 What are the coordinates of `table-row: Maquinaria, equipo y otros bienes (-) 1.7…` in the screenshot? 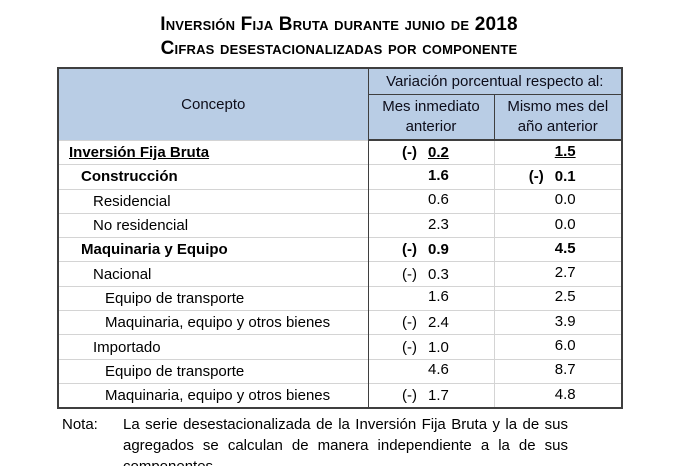 It's located at (340, 395).